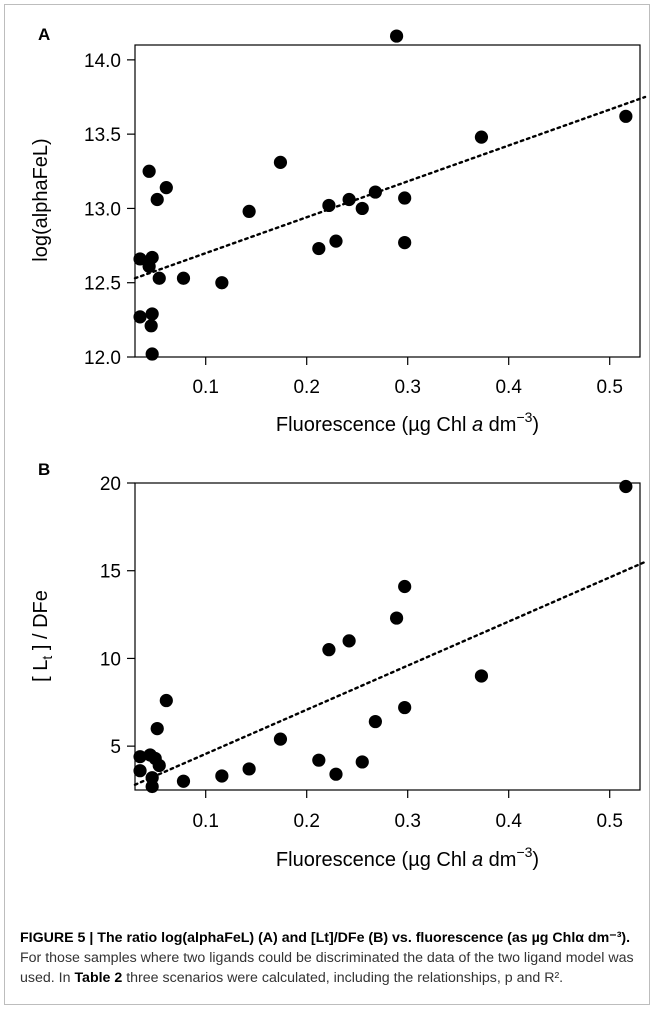 The height and width of the screenshot is (1009, 654). Describe the element at coordinates (102, 209) in the screenshot. I see `y-tick-label: 13.0` at that location.